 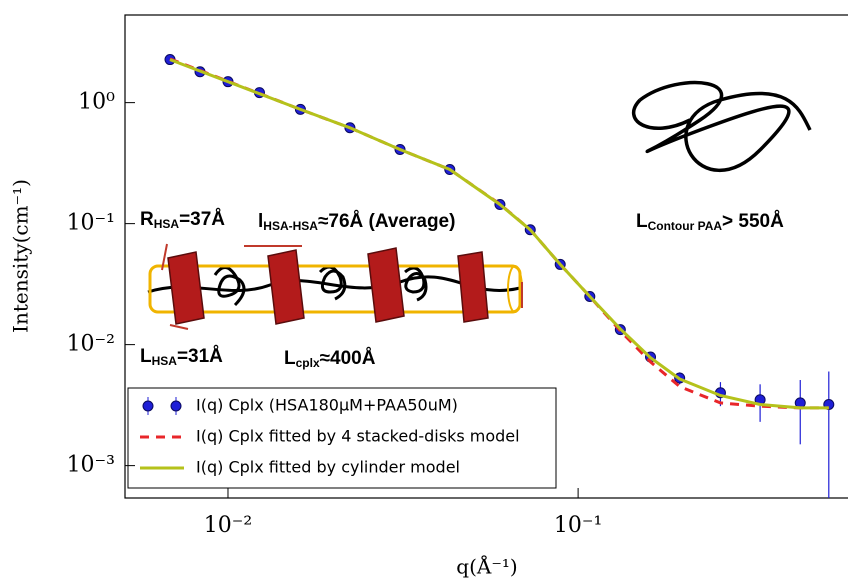 I want to click on y-tick-label: 10⁻³, so click(x=91, y=465).